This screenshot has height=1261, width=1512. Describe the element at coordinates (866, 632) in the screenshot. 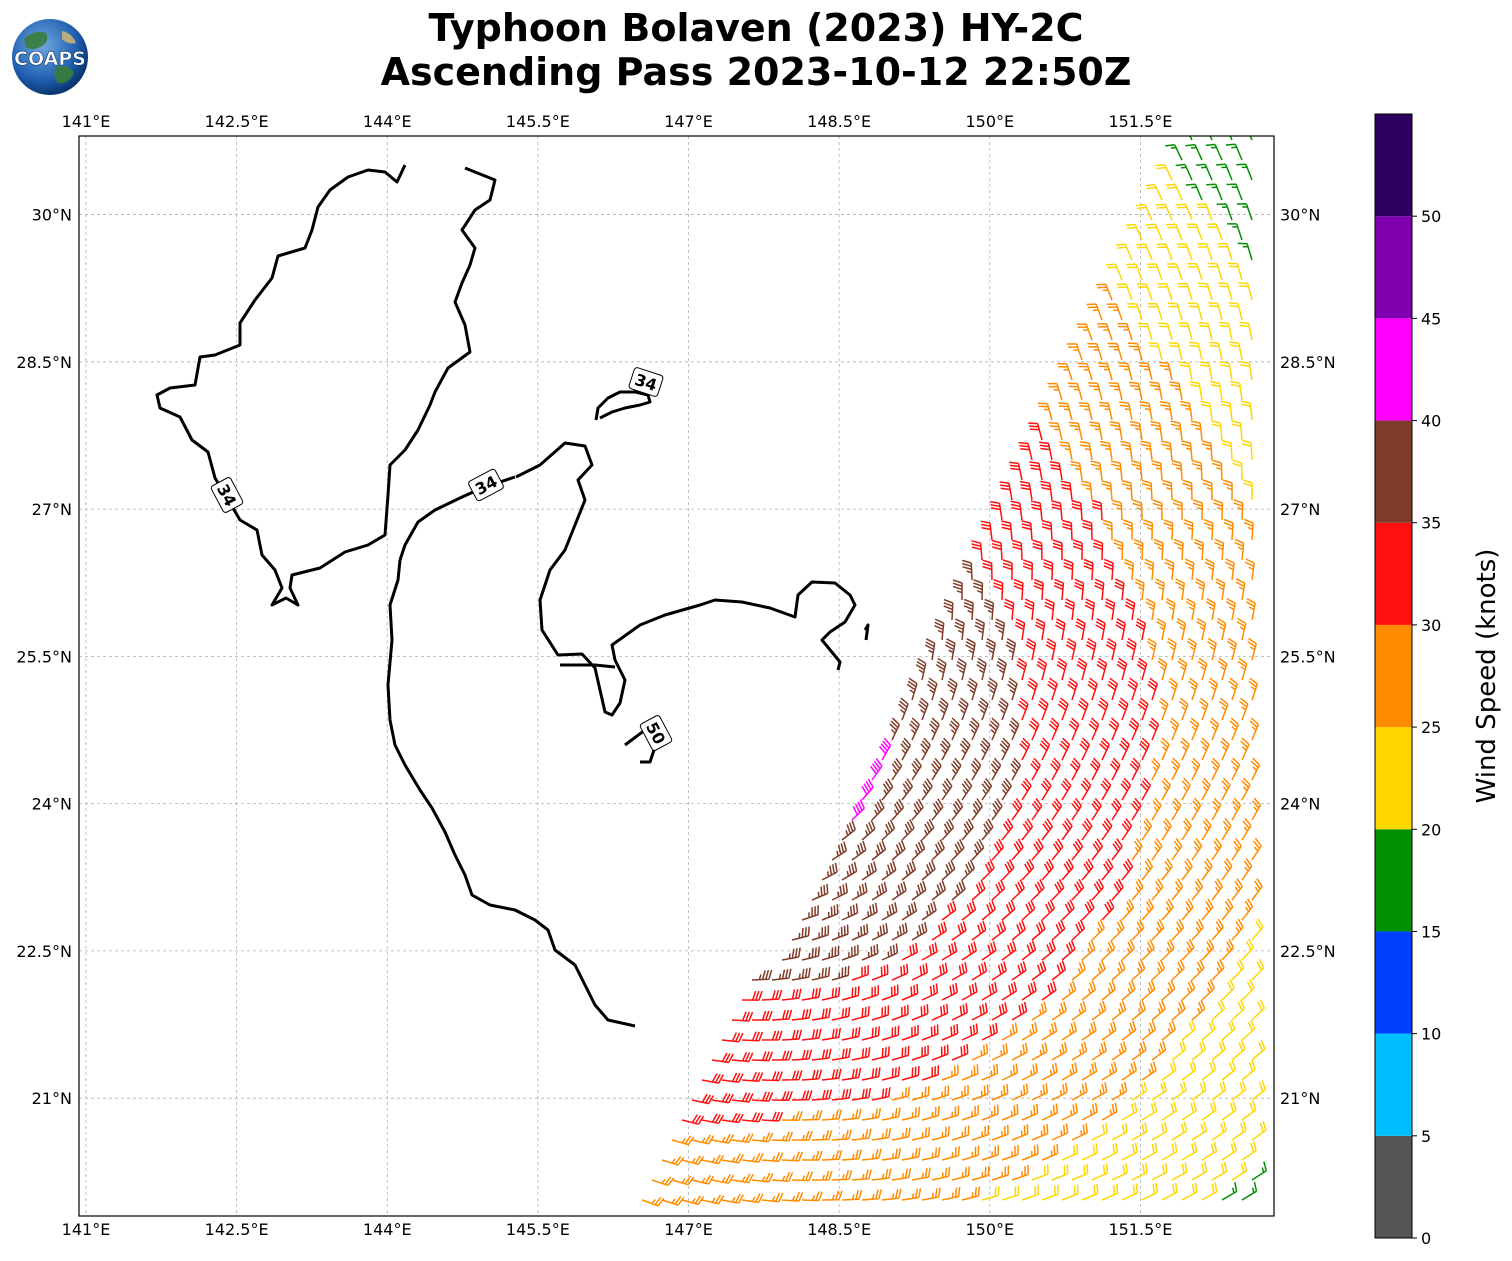

I see `wind-radius-contour` at that location.